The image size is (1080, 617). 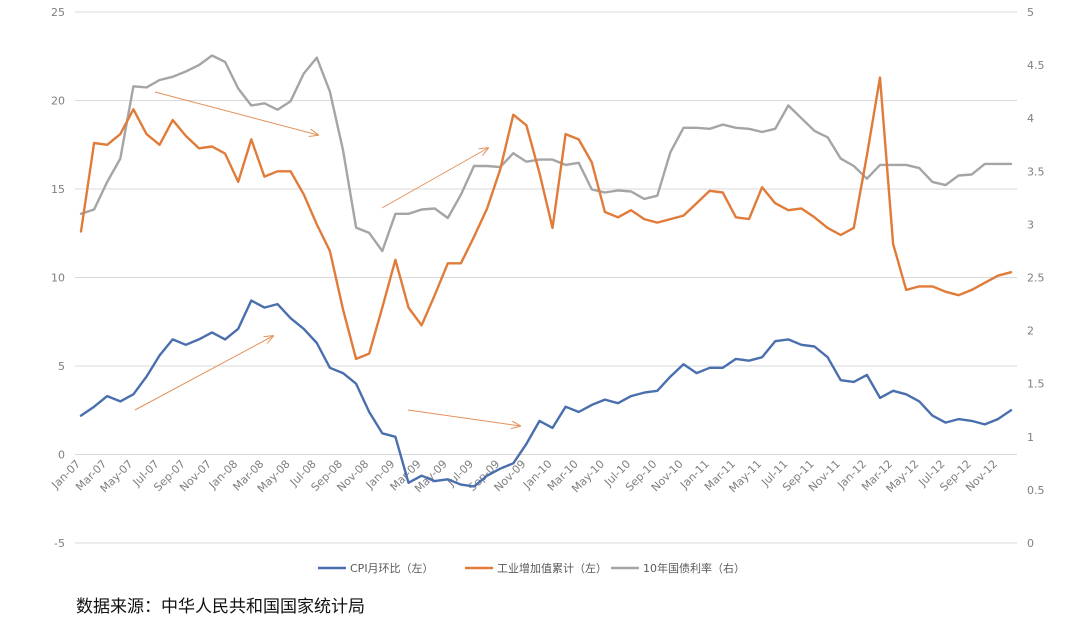 I want to click on y-left-tick-label: 15, so click(x=58, y=189).